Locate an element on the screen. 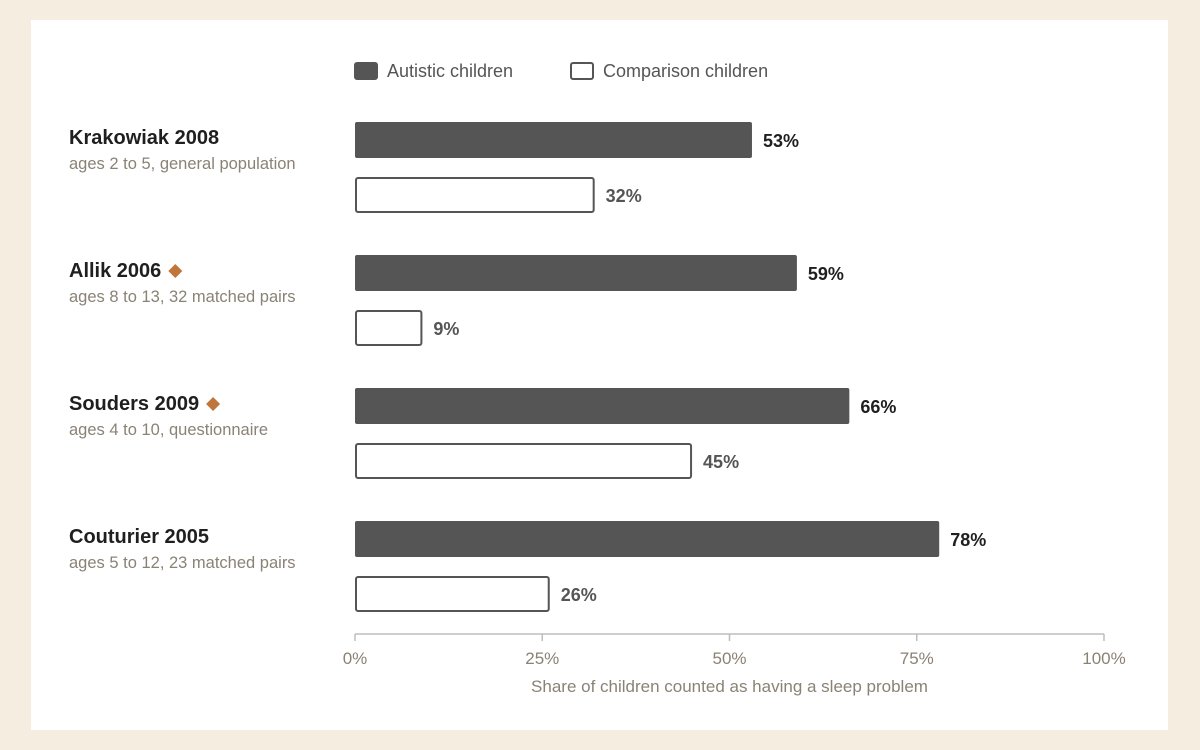 The image size is (1200, 750). study-description: ages 4 to 10, questionnaire is located at coordinates (168, 430).